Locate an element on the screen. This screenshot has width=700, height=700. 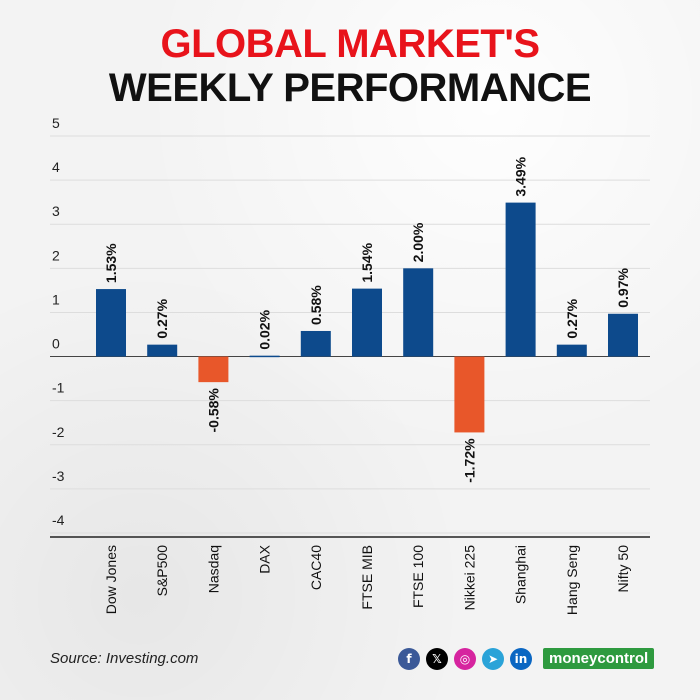
y-tick-label: 5 is located at coordinates (56, 123).